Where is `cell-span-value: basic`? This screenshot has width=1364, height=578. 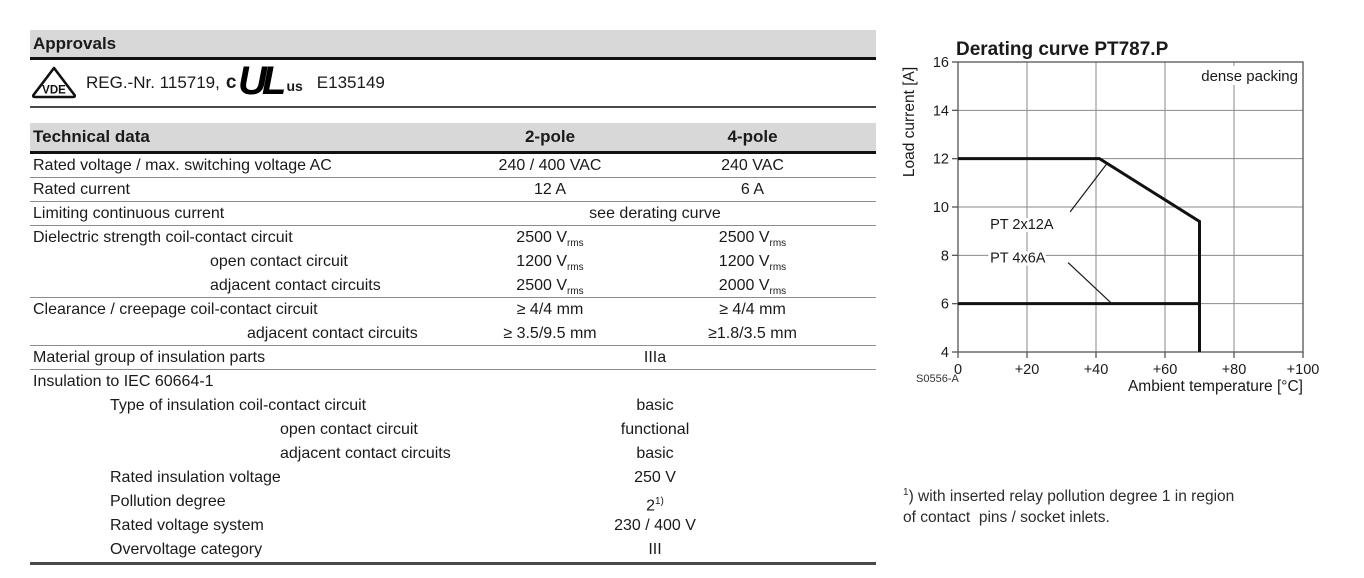 cell-span-value: basic is located at coordinates (655, 453).